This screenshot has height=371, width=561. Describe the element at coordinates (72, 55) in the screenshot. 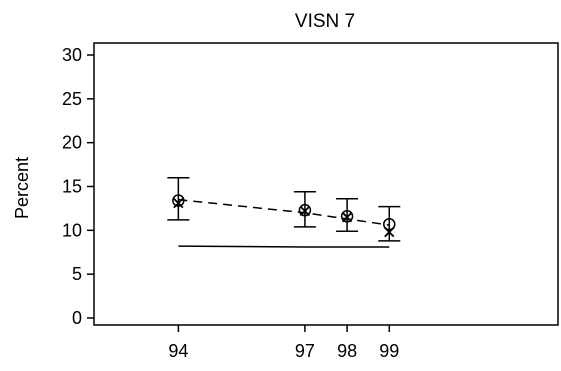

I see `y-tick-label: 30` at that location.